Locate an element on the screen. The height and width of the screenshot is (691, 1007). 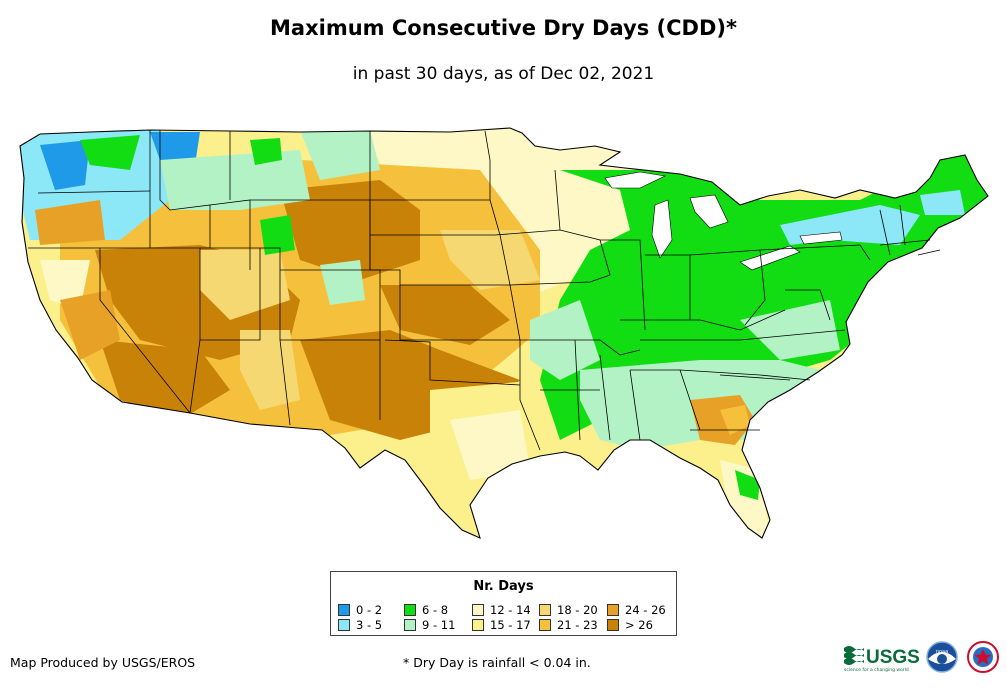
legend-item: 6 - 8 is located at coordinates (426, 610).